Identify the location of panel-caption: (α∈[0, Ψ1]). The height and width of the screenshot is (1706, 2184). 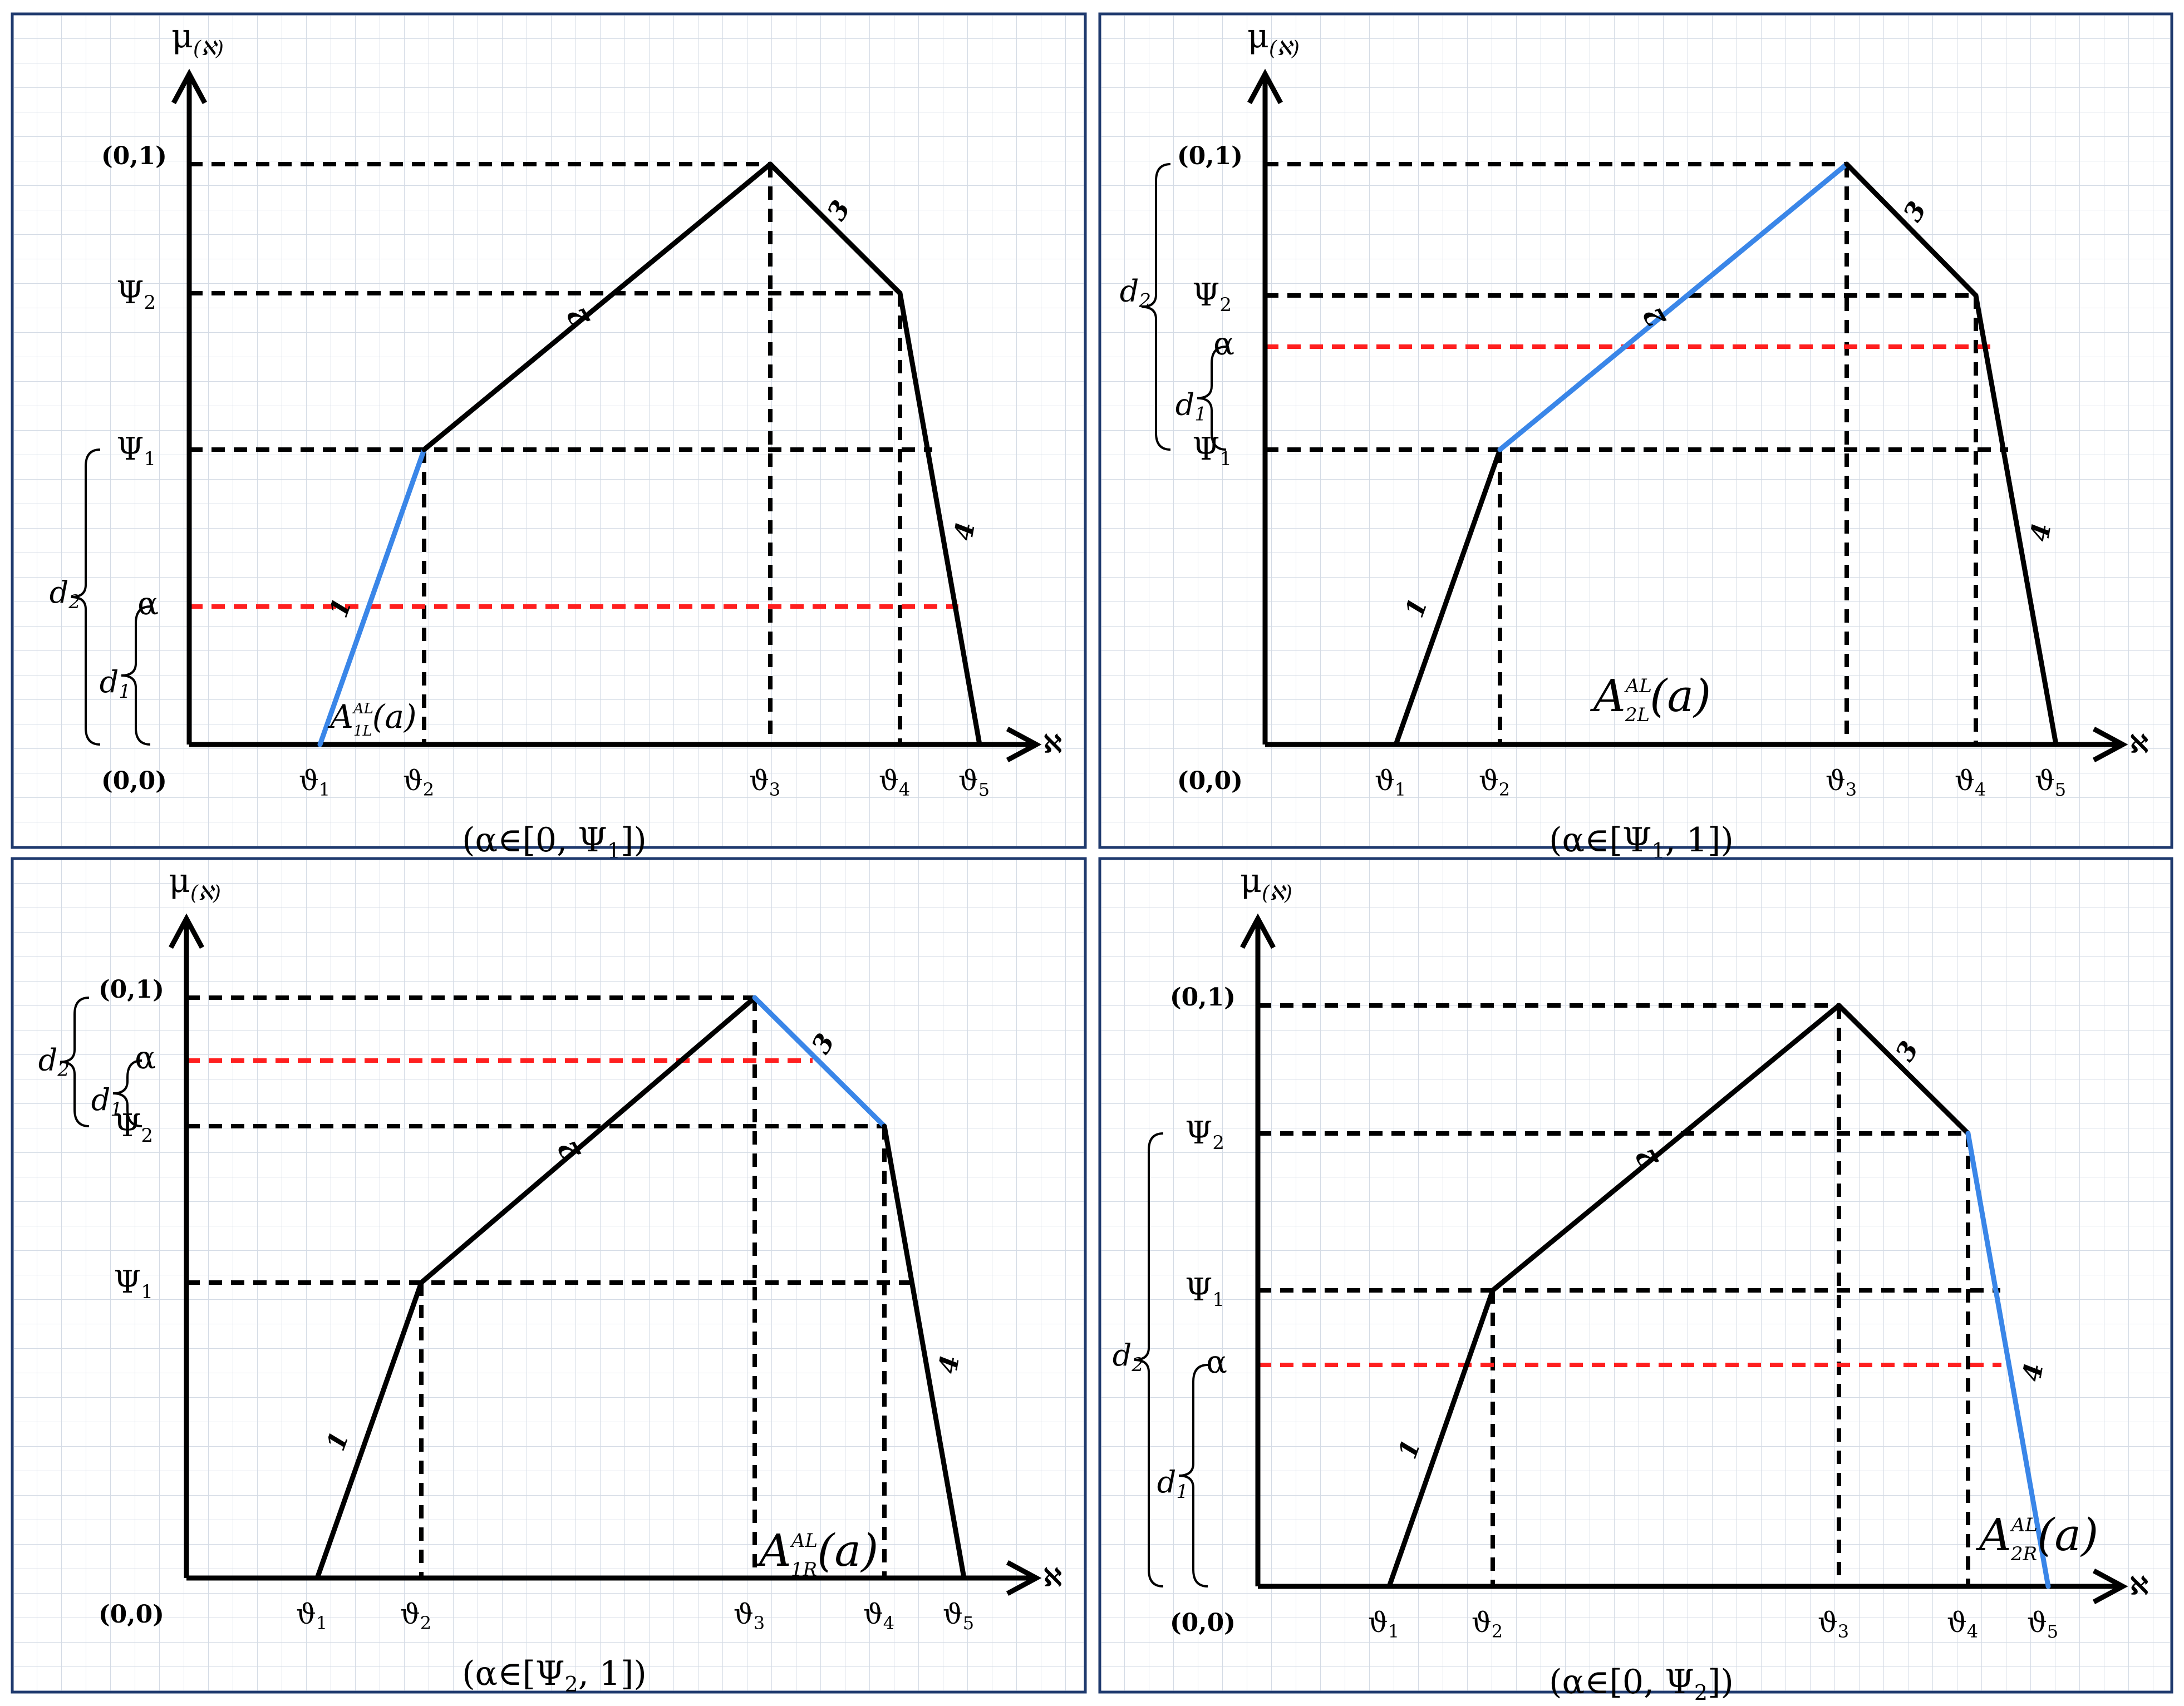
(554, 842).